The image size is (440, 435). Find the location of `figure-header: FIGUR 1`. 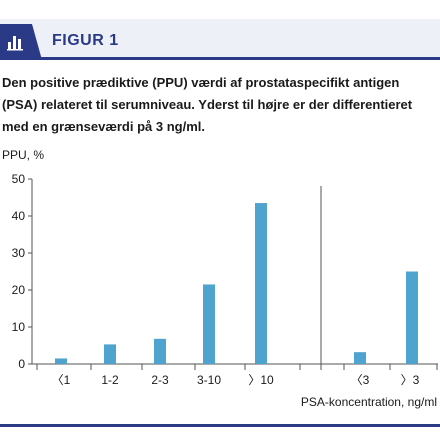

figure-header: FIGUR 1 is located at coordinates (220, 30).